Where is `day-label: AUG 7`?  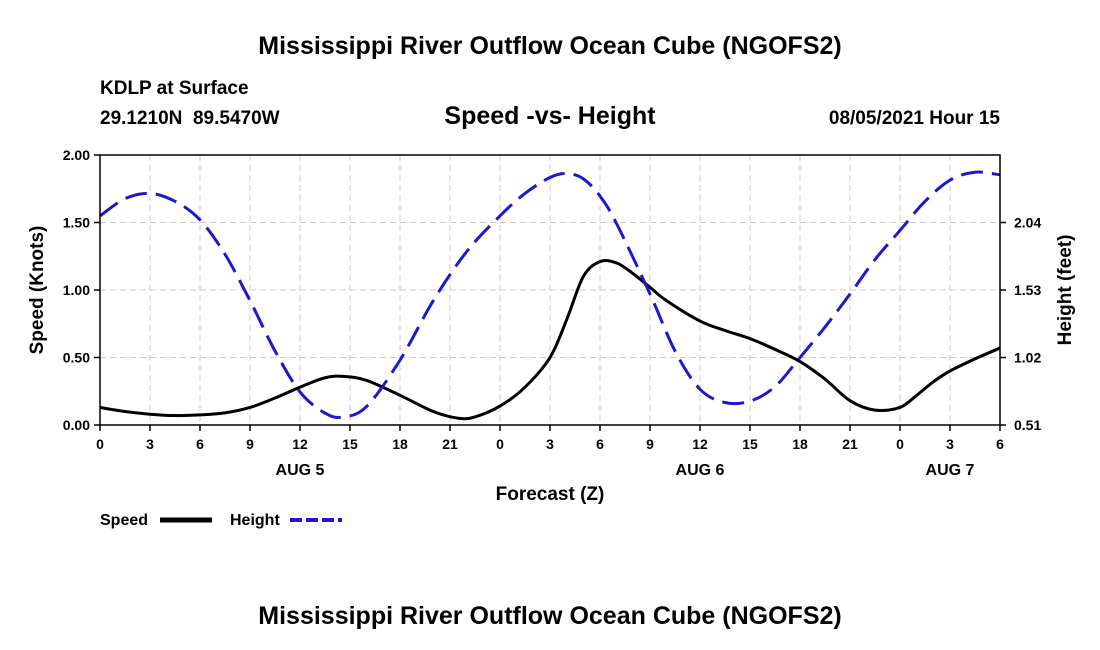
day-label: AUG 7 is located at coordinates (950, 470).